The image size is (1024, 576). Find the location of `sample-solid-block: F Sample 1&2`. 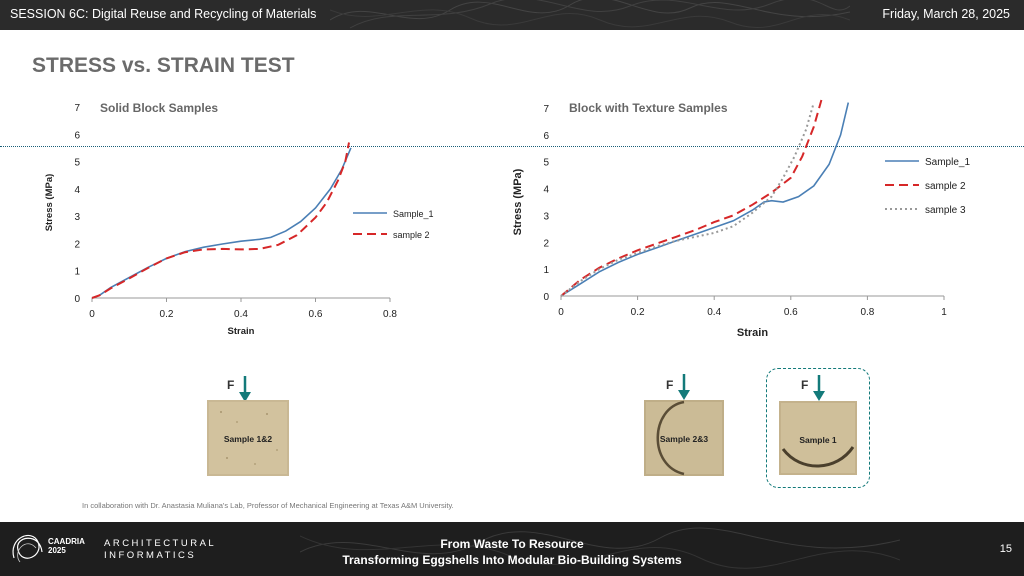

sample-solid-block: F Sample 1&2 is located at coordinates (248, 425).